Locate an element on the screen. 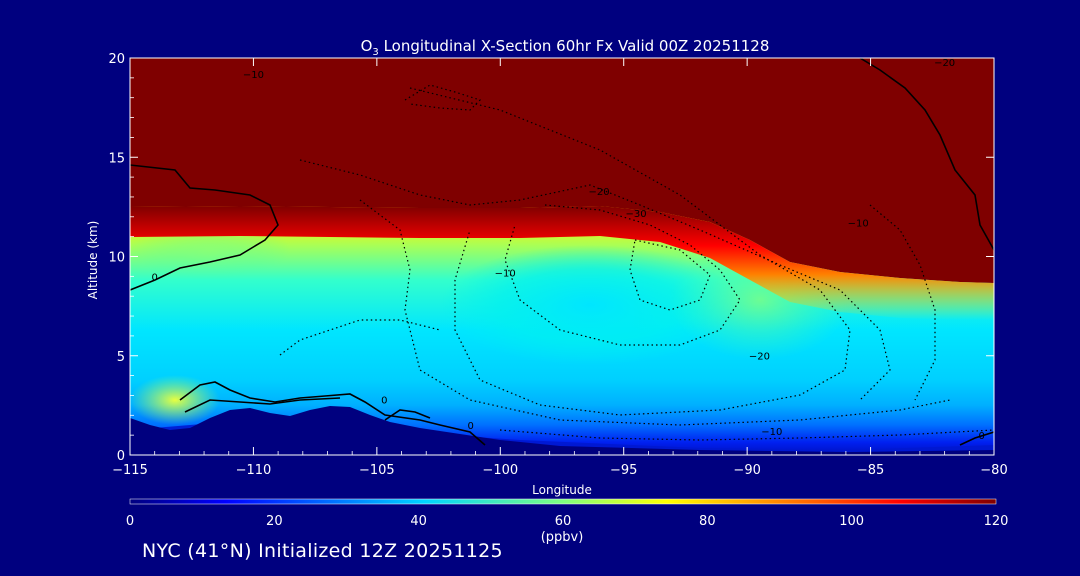 This screenshot has height=576, width=1080. colorbar-tick-label: 120 is located at coordinates (996, 521).